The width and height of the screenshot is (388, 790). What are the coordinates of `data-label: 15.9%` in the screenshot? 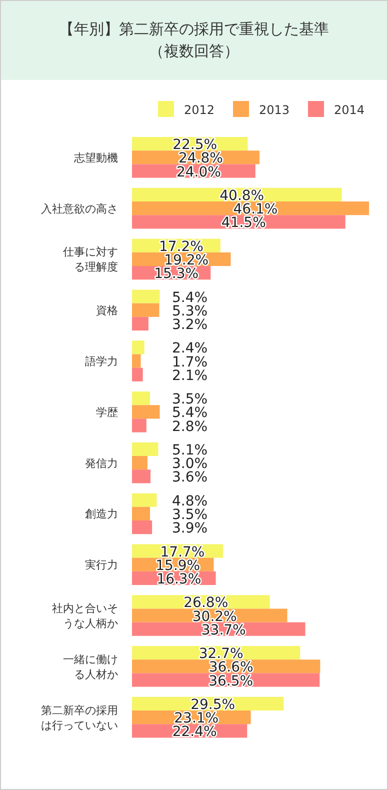 It's located at (178, 566).